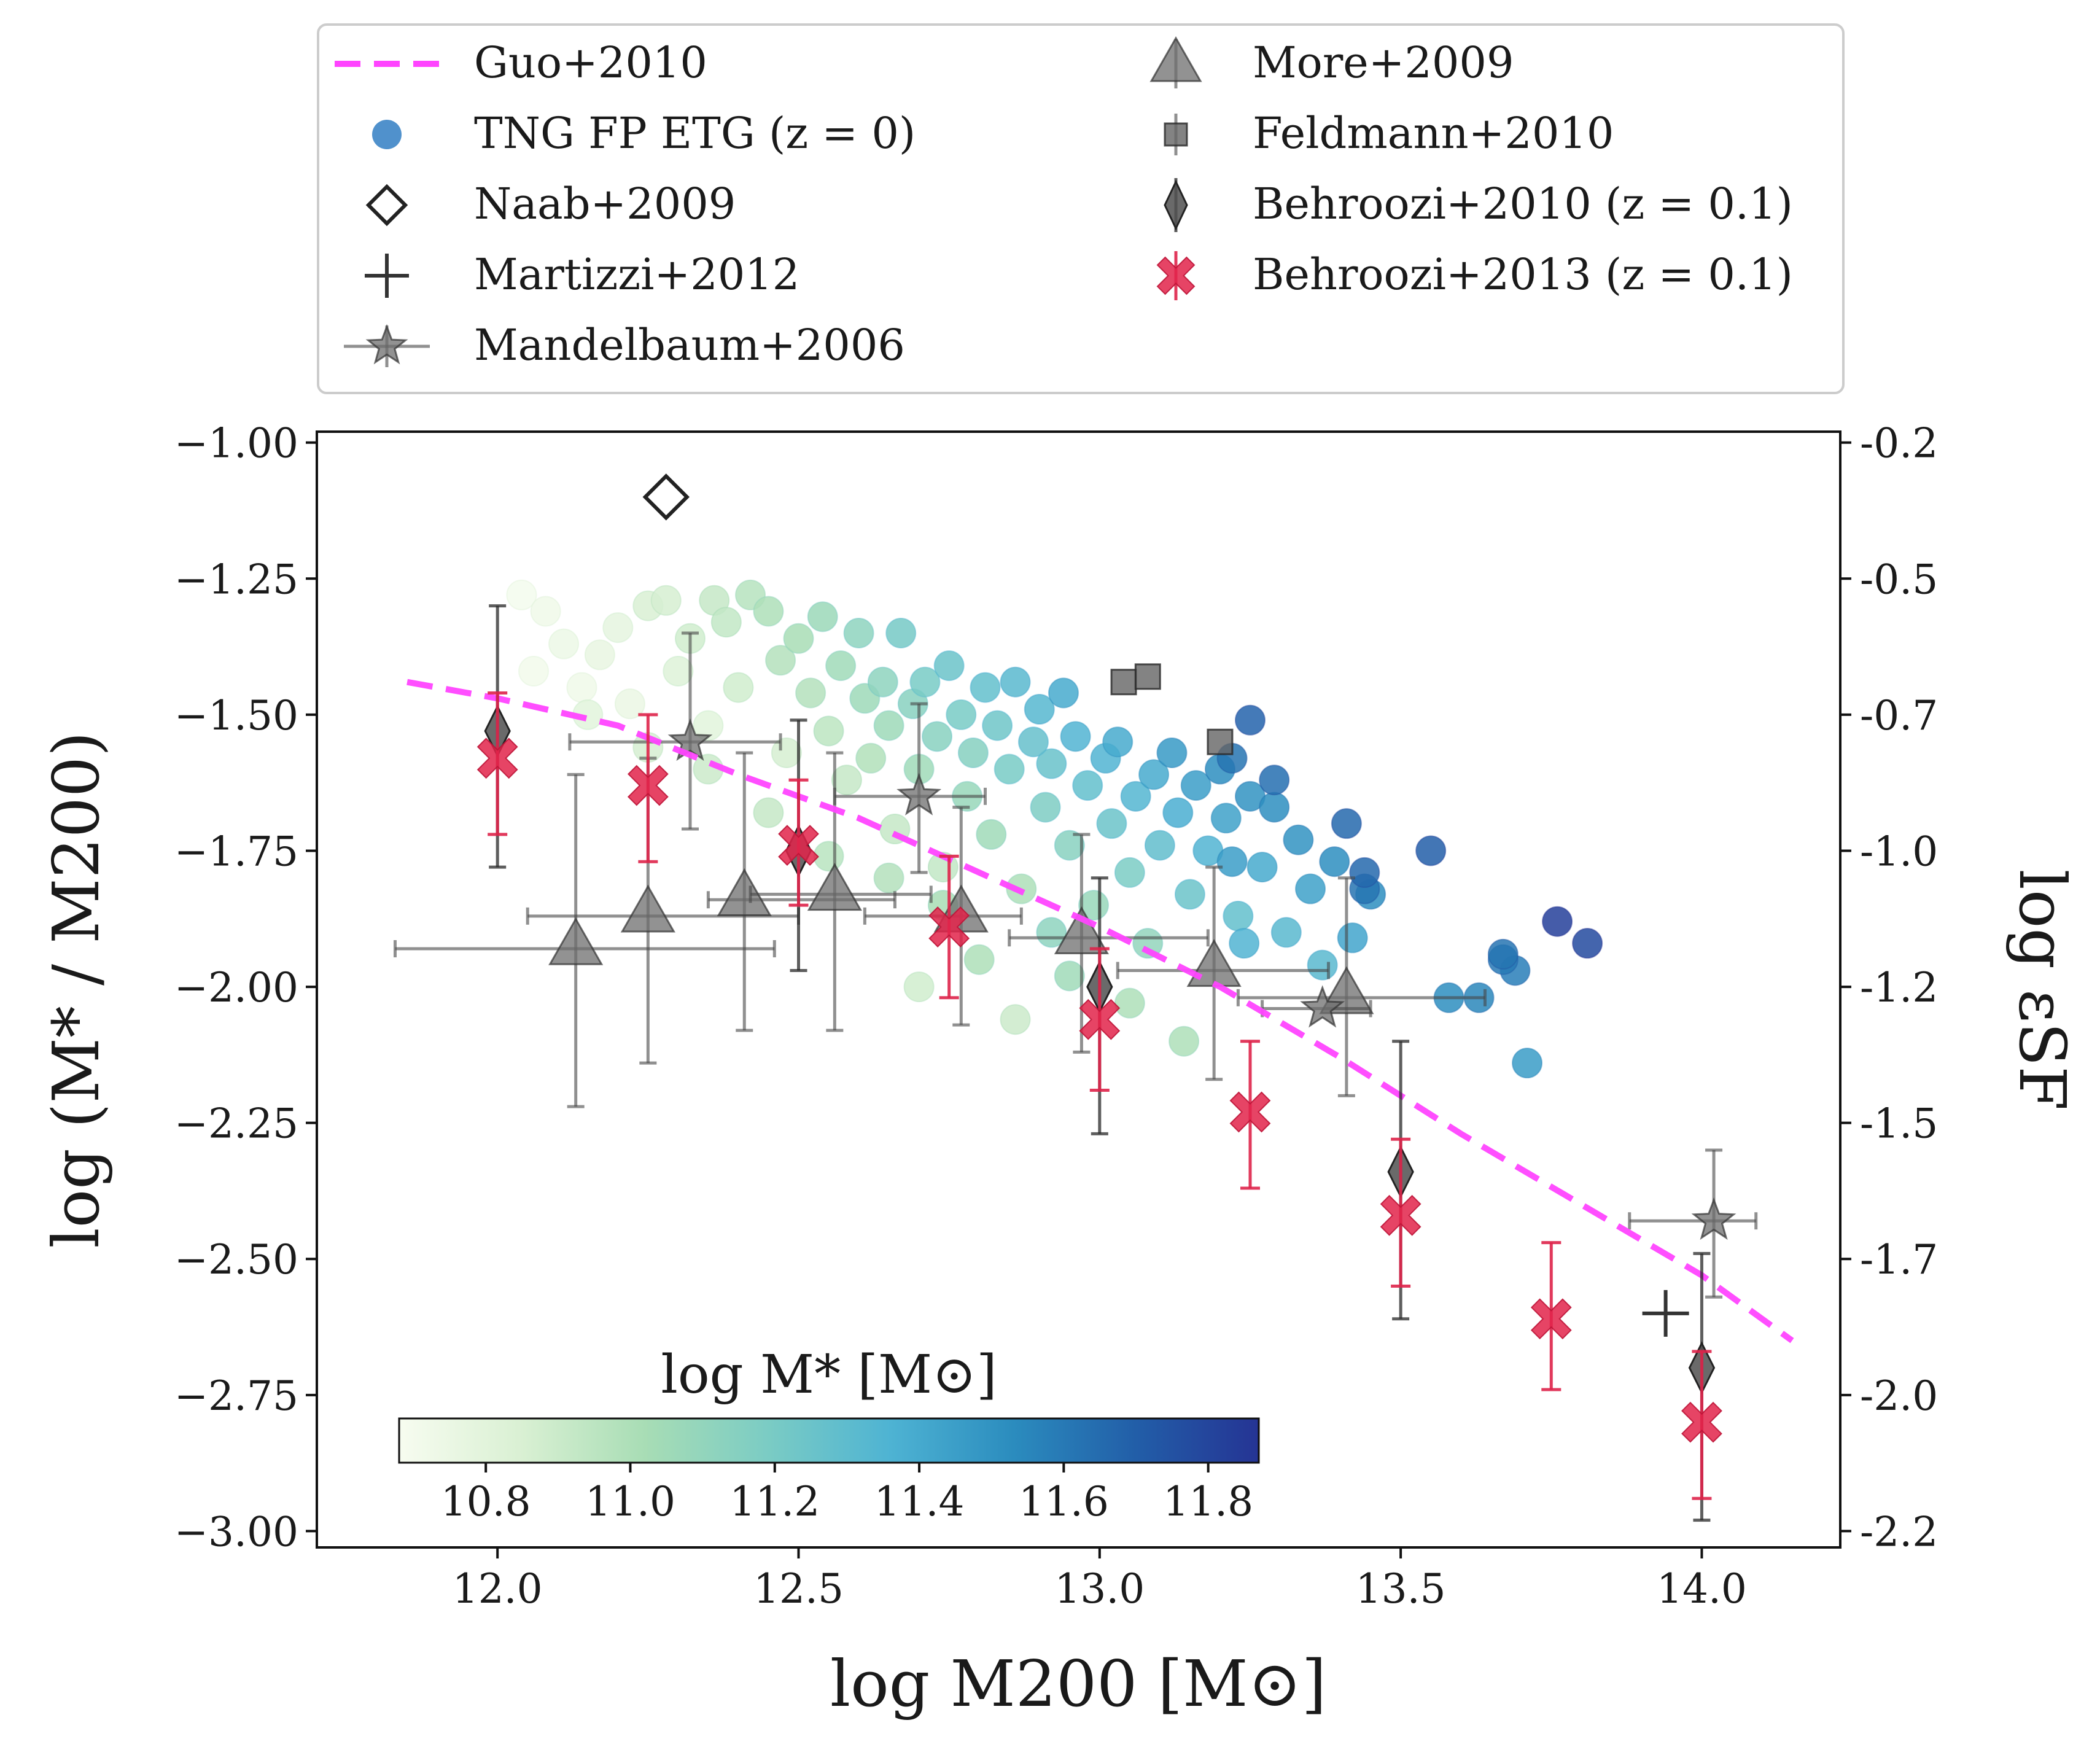  Describe the element at coordinates (1064, 1501) in the screenshot. I see `colorbar-tick-label: 11.6` at that location.